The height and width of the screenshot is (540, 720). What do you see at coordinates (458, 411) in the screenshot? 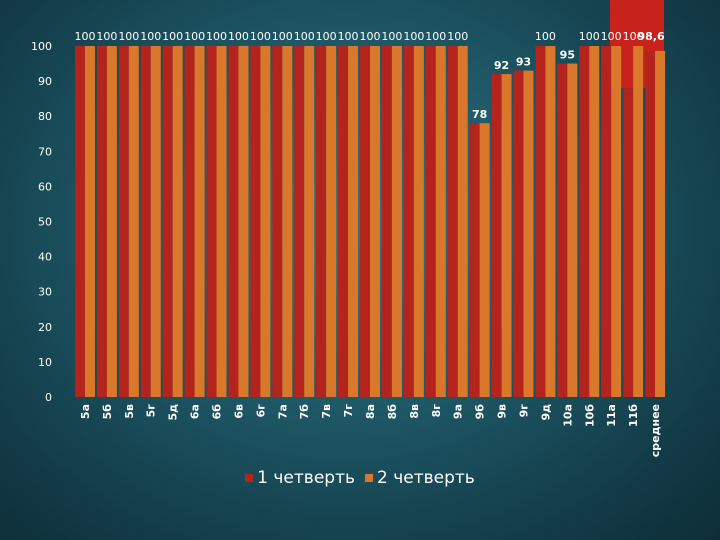
I see `x-tick-label: 9а` at bounding box center [458, 411].